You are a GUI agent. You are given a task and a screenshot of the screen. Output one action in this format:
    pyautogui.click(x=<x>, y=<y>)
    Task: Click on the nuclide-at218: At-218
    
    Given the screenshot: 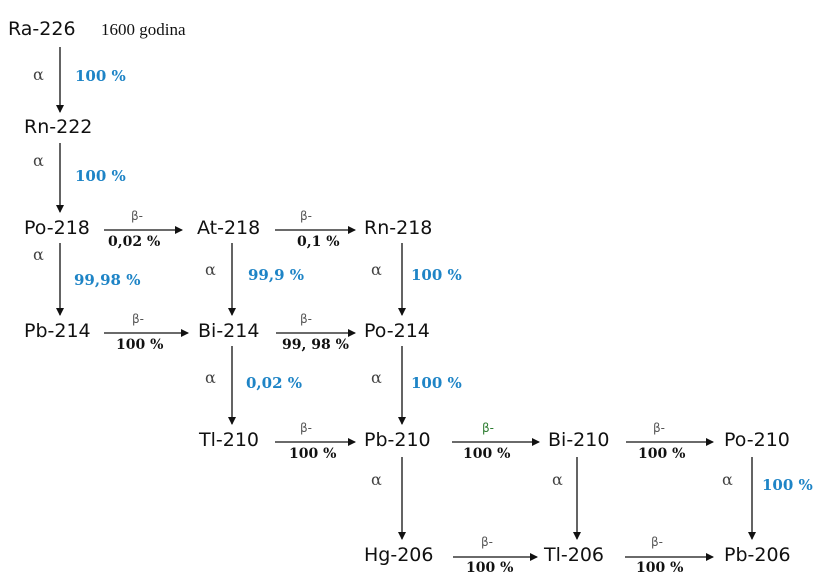 What is the action you would take?
    pyautogui.click(x=229, y=228)
    